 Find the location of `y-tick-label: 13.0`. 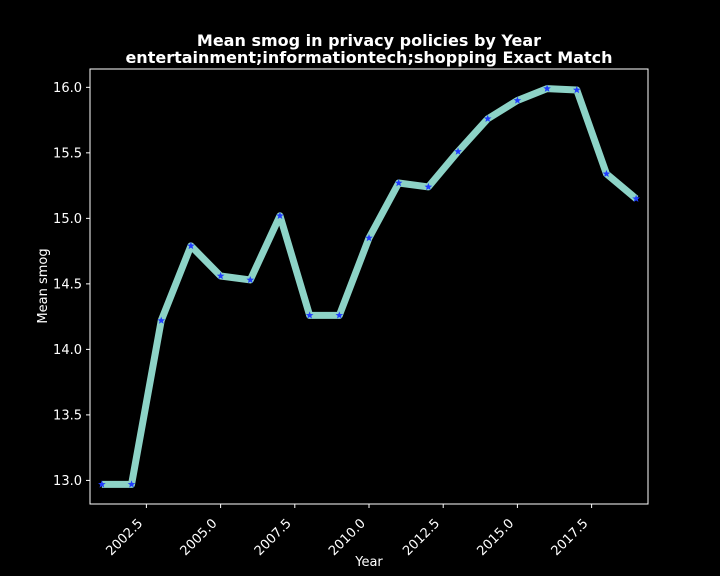

y-tick-label: 13.0 is located at coordinates (67, 481).